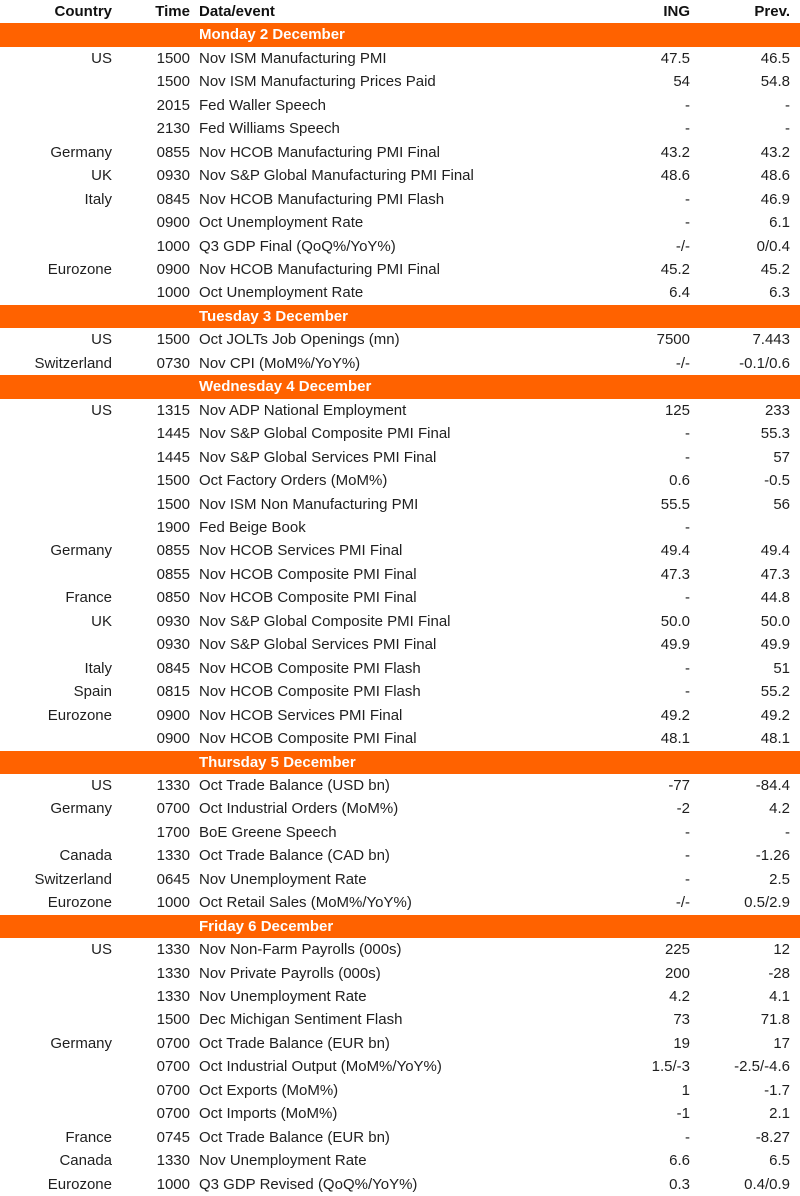  Describe the element at coordinates (400, 128) in the screenshot. I see `table-row: 2130 Fed Williams Speech - -` at that location.